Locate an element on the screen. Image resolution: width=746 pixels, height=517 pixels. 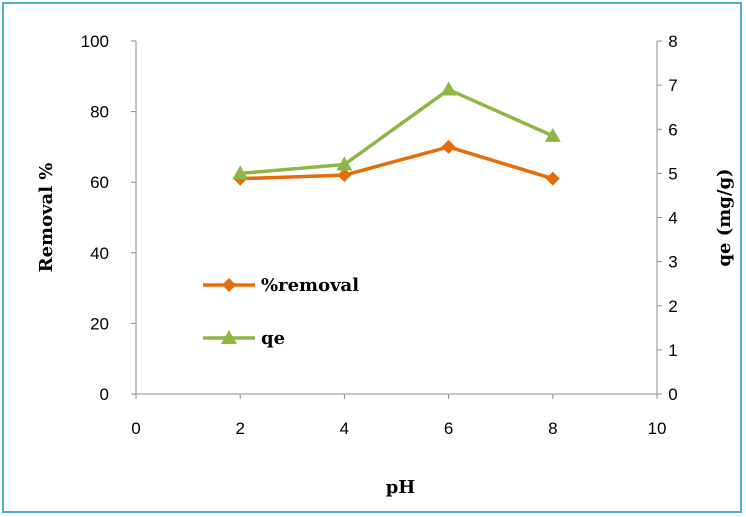
y-tick-label: 20 is located at coordinates (99, 323).